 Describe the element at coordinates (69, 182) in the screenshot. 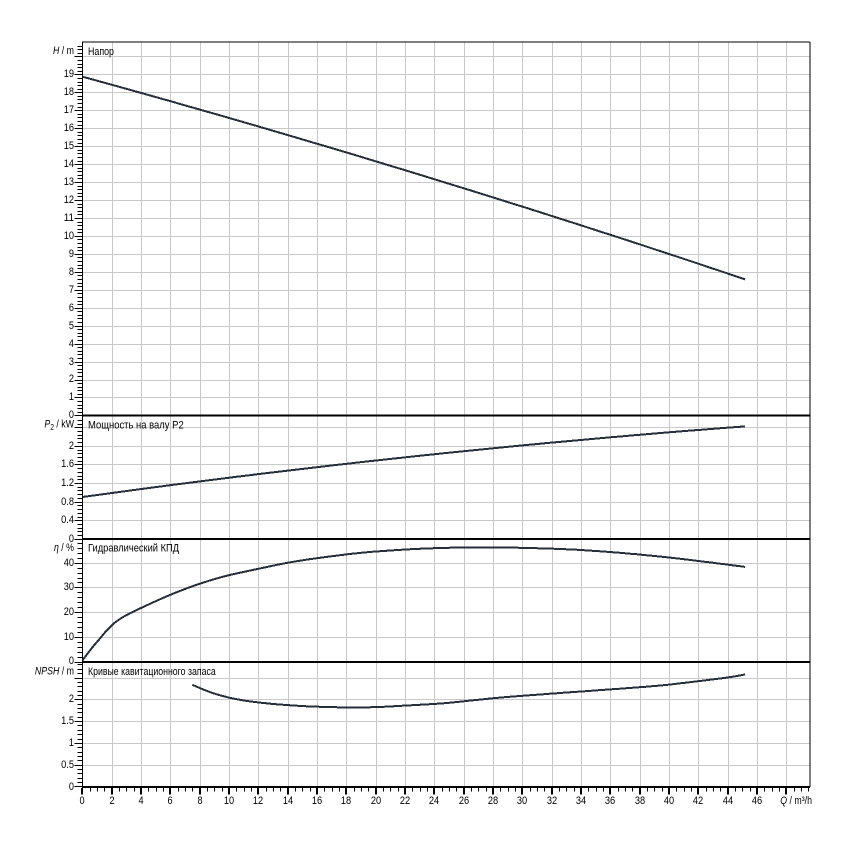

I see `svg-text: 13` at that location.